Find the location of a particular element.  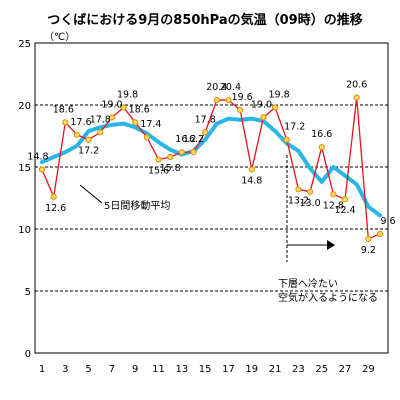

data-label: 19.6 is located at coordinates (242, 97).